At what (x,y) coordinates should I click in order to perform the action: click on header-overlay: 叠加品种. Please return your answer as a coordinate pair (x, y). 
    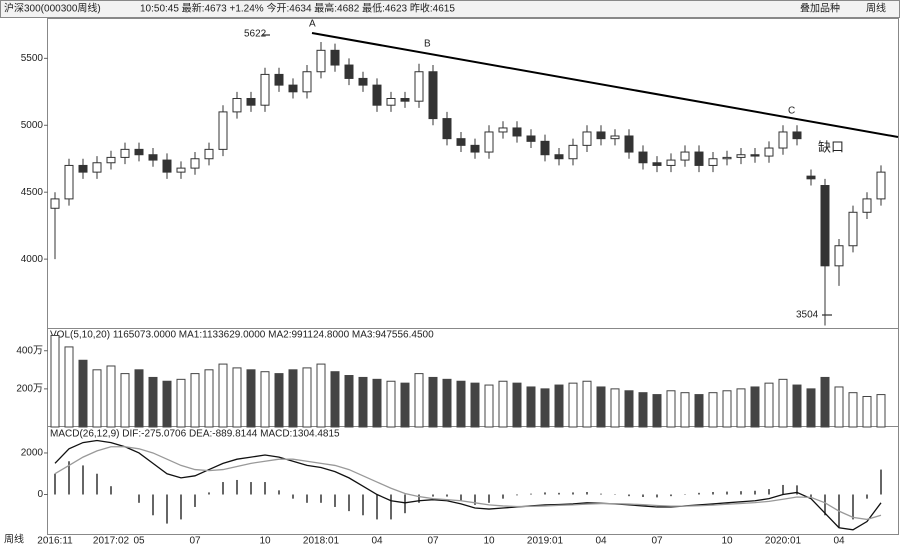
    Looking at the image, I should click on (820, 8).